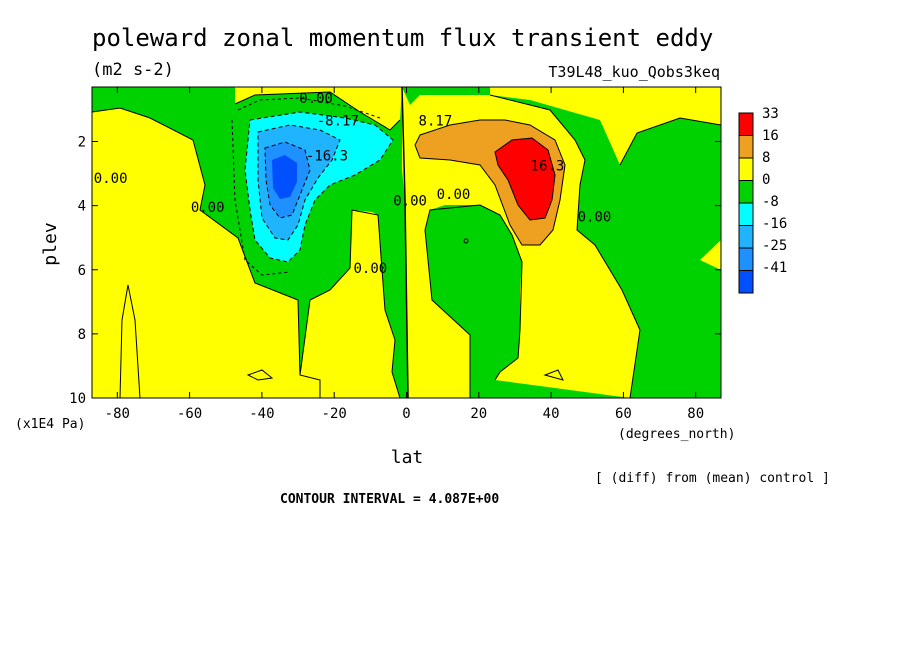 The image size is (904, 654). Describe the element at coordinates (82, 207) in the screenshot. I see `y-tick-label: 4` at that location.